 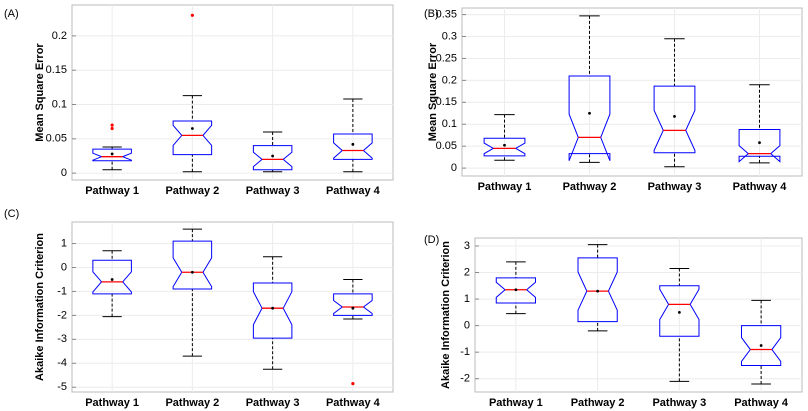 I want to click on panel-label: (D), so click(x=431, y=240).